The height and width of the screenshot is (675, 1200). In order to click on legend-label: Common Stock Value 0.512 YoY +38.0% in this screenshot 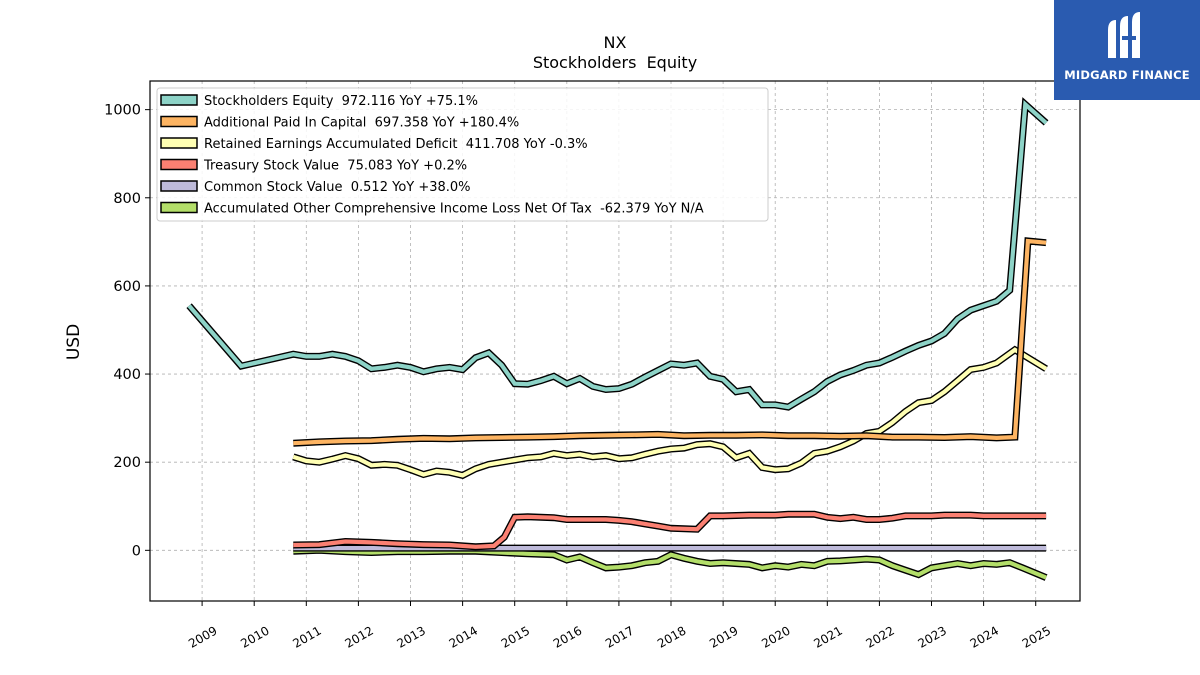, I will do `click(337, 187)`.